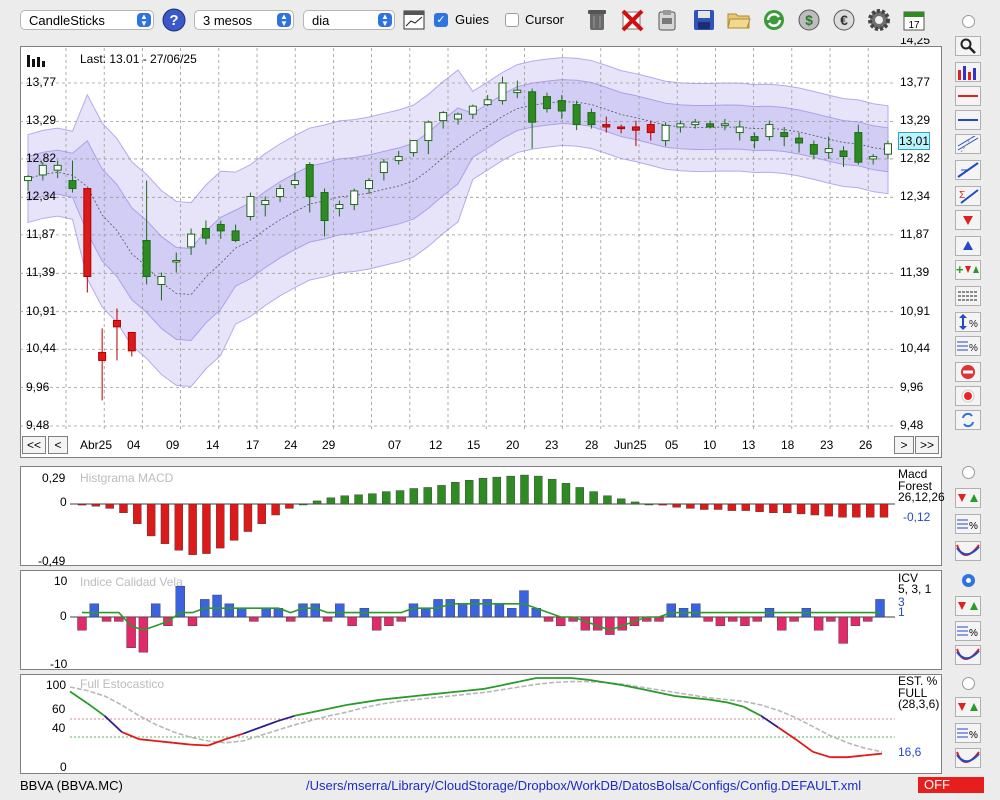 This screenshot has width=1000, height=800. Describe the element at coordinates (912, 425) in the screenshot. I see `price-tick-right: 9,48` at that location.